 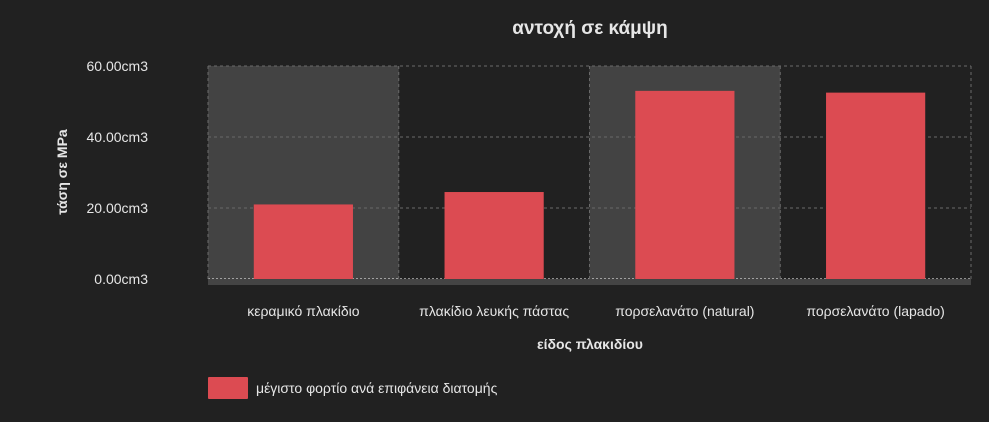 What do you see at coordinates (303, 311) in the screenshot?
I see `x-tick-label: κεραμικό πλακίδιο` at bounding box center [303, 311].